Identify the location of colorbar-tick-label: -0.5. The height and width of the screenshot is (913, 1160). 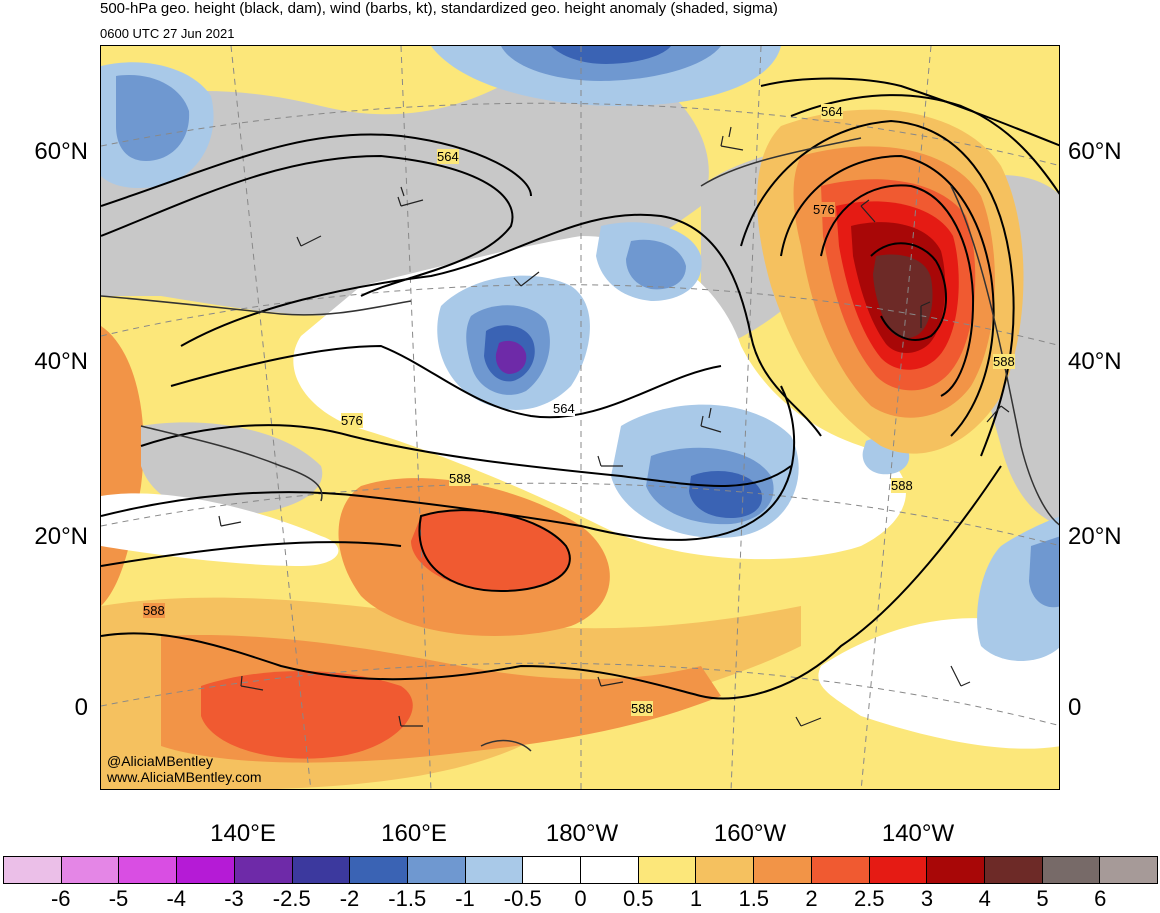
(522, 898).